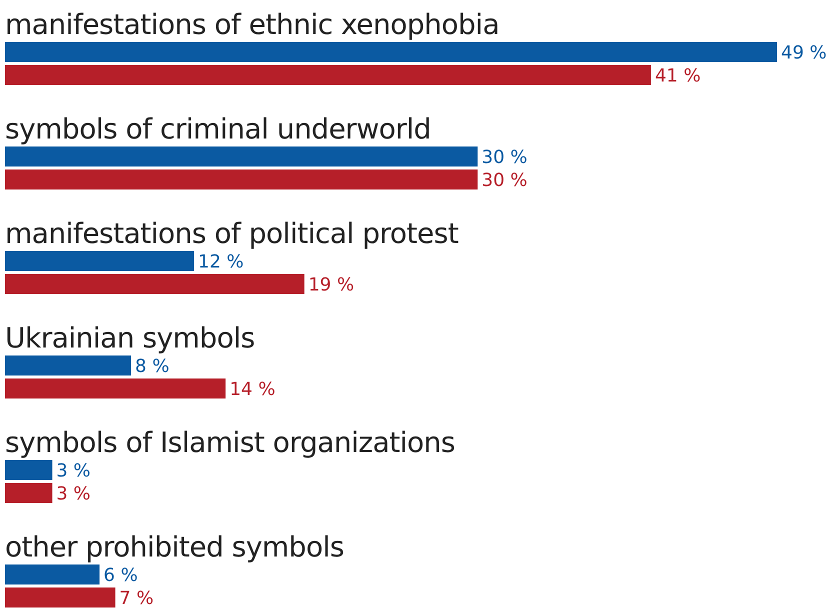  Describe the element at coordinates (253, 389) in the screenshot. I see `data-label: 14 %` at that location.